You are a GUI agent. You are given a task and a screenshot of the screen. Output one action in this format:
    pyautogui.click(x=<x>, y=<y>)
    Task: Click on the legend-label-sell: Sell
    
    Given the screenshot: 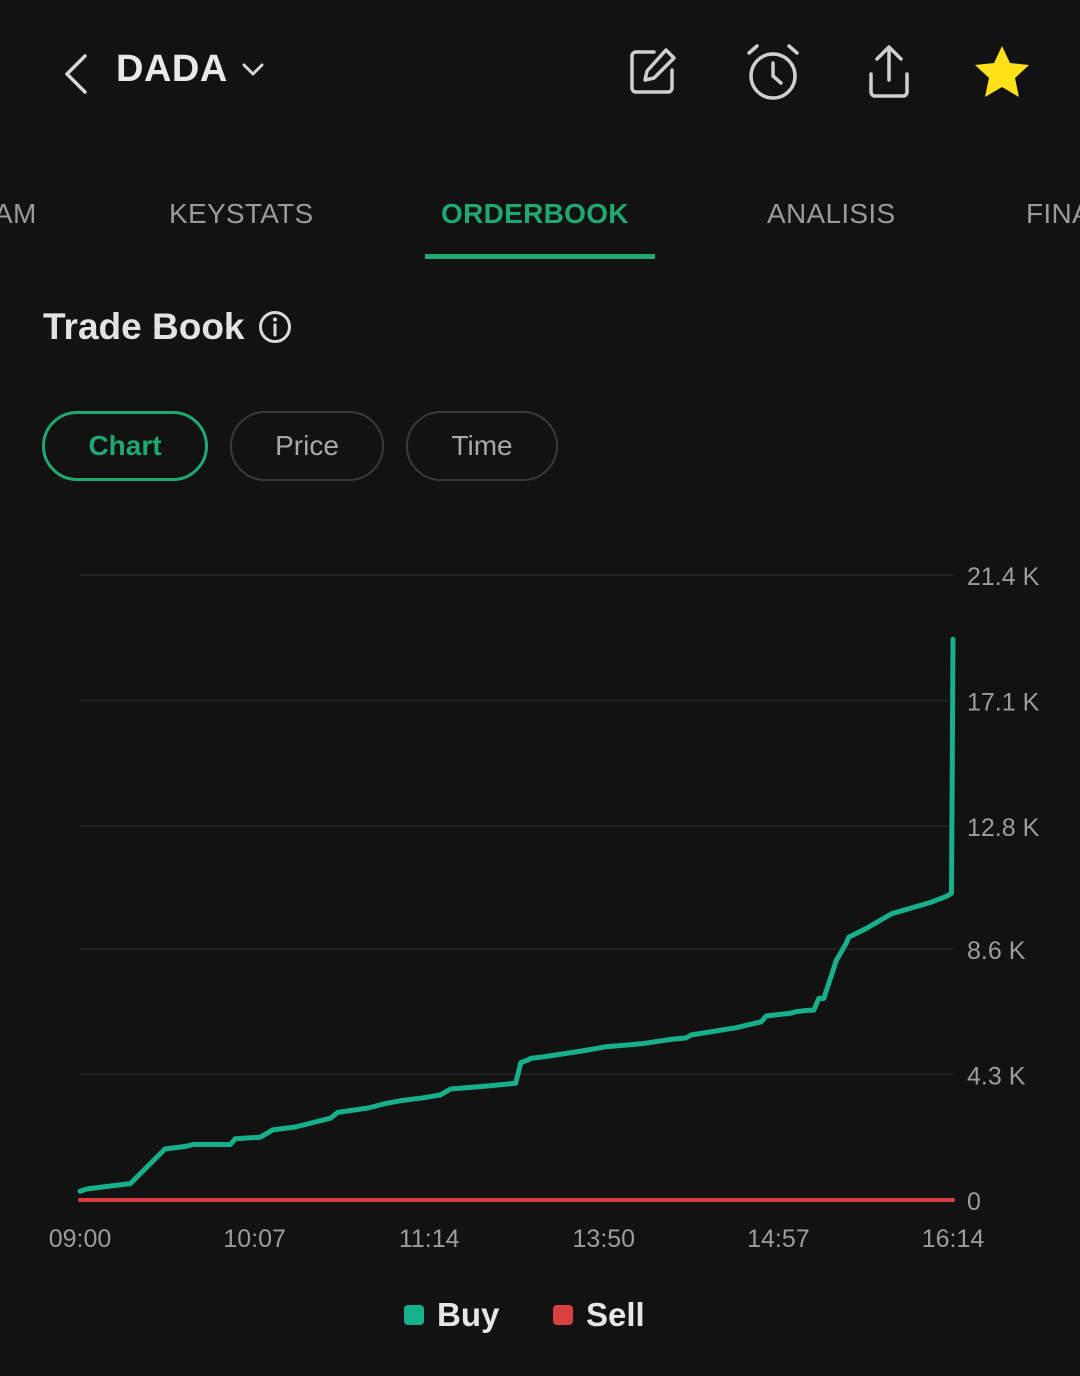 What is the action you would take?
    pyautogui.click(x=615, y=1314)
    